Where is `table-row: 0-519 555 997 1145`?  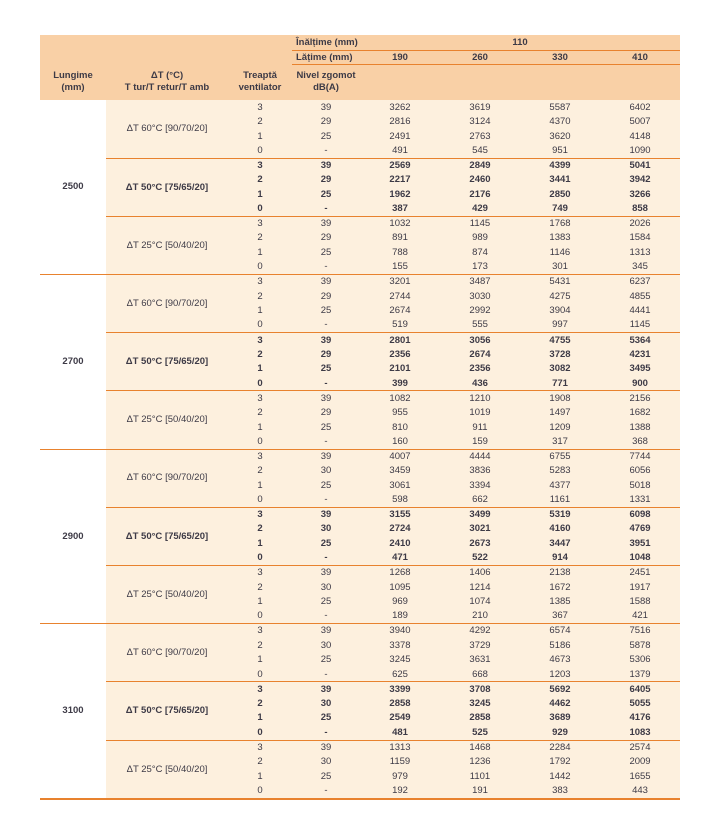 table-row: 0-519 555 997 1145 is located at coordinates (360, 325).